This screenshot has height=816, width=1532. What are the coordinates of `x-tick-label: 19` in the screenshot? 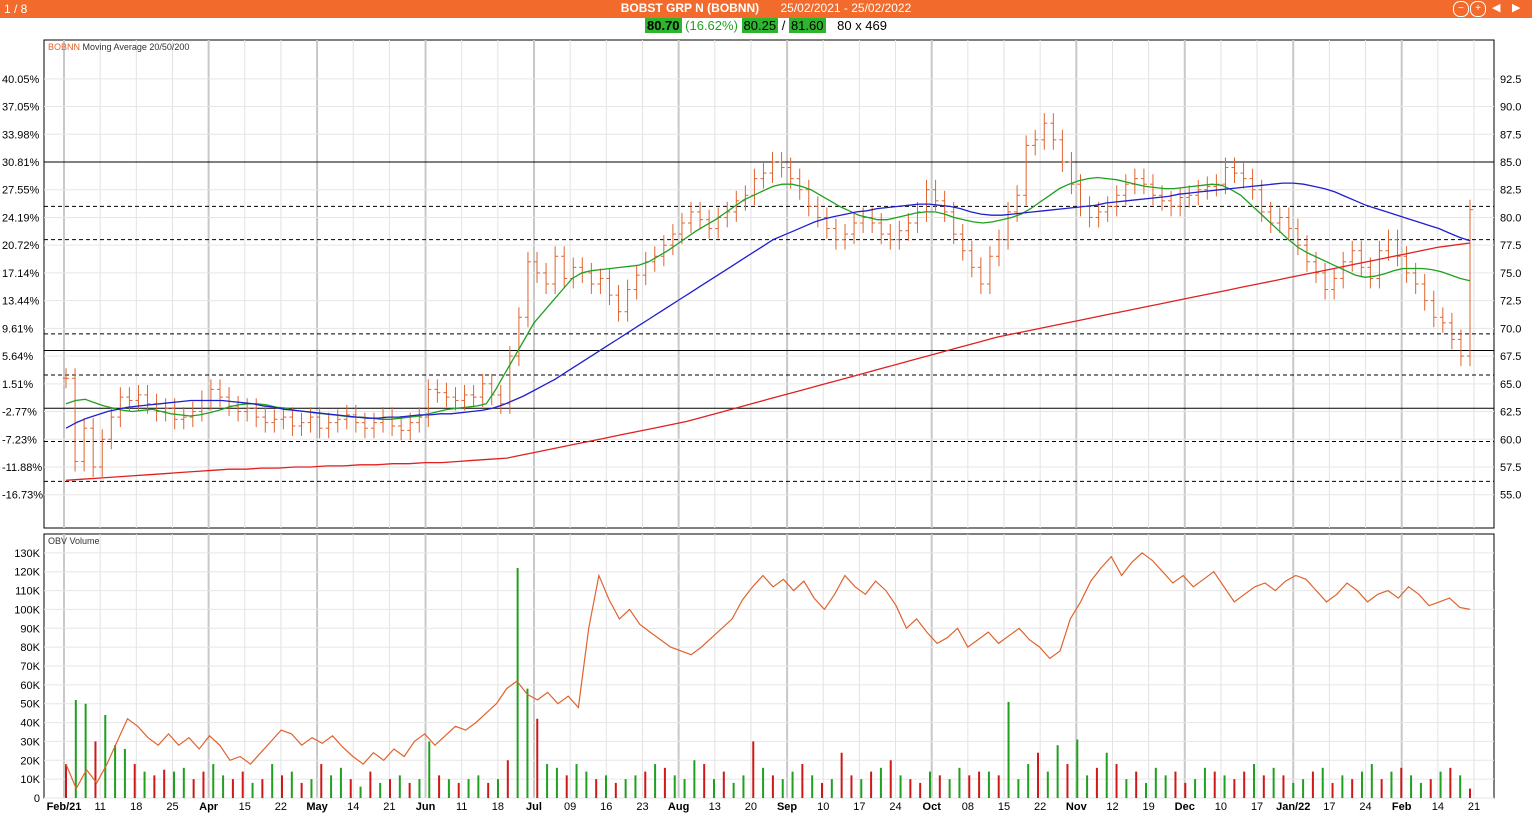 It's located at (1148, 807).